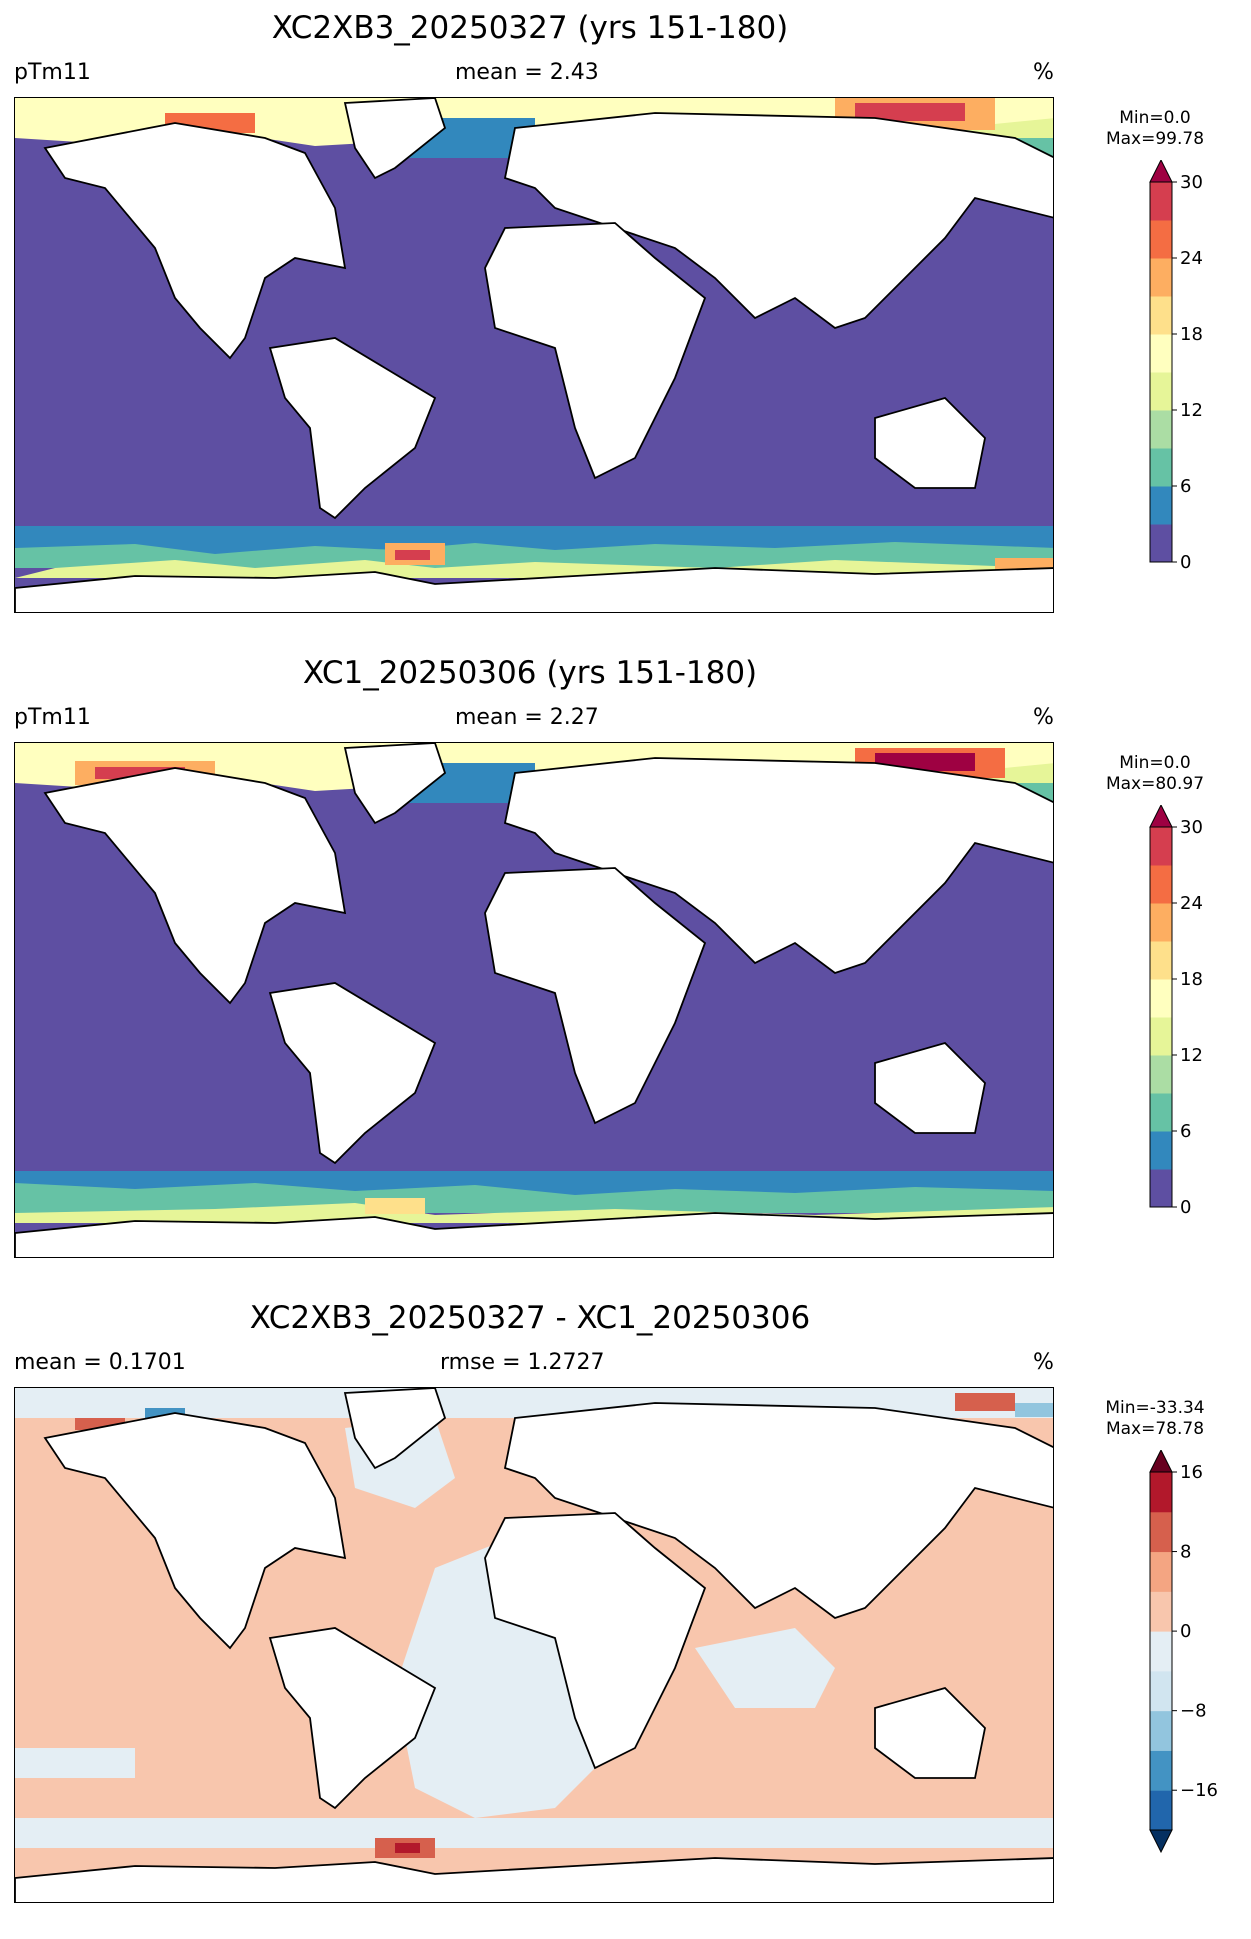 This screenshot has width=1251, height=1939. Describe the element at coordinates (527, 717) in the screenshot. I see `mean-label: mean = 2.27` at that location.